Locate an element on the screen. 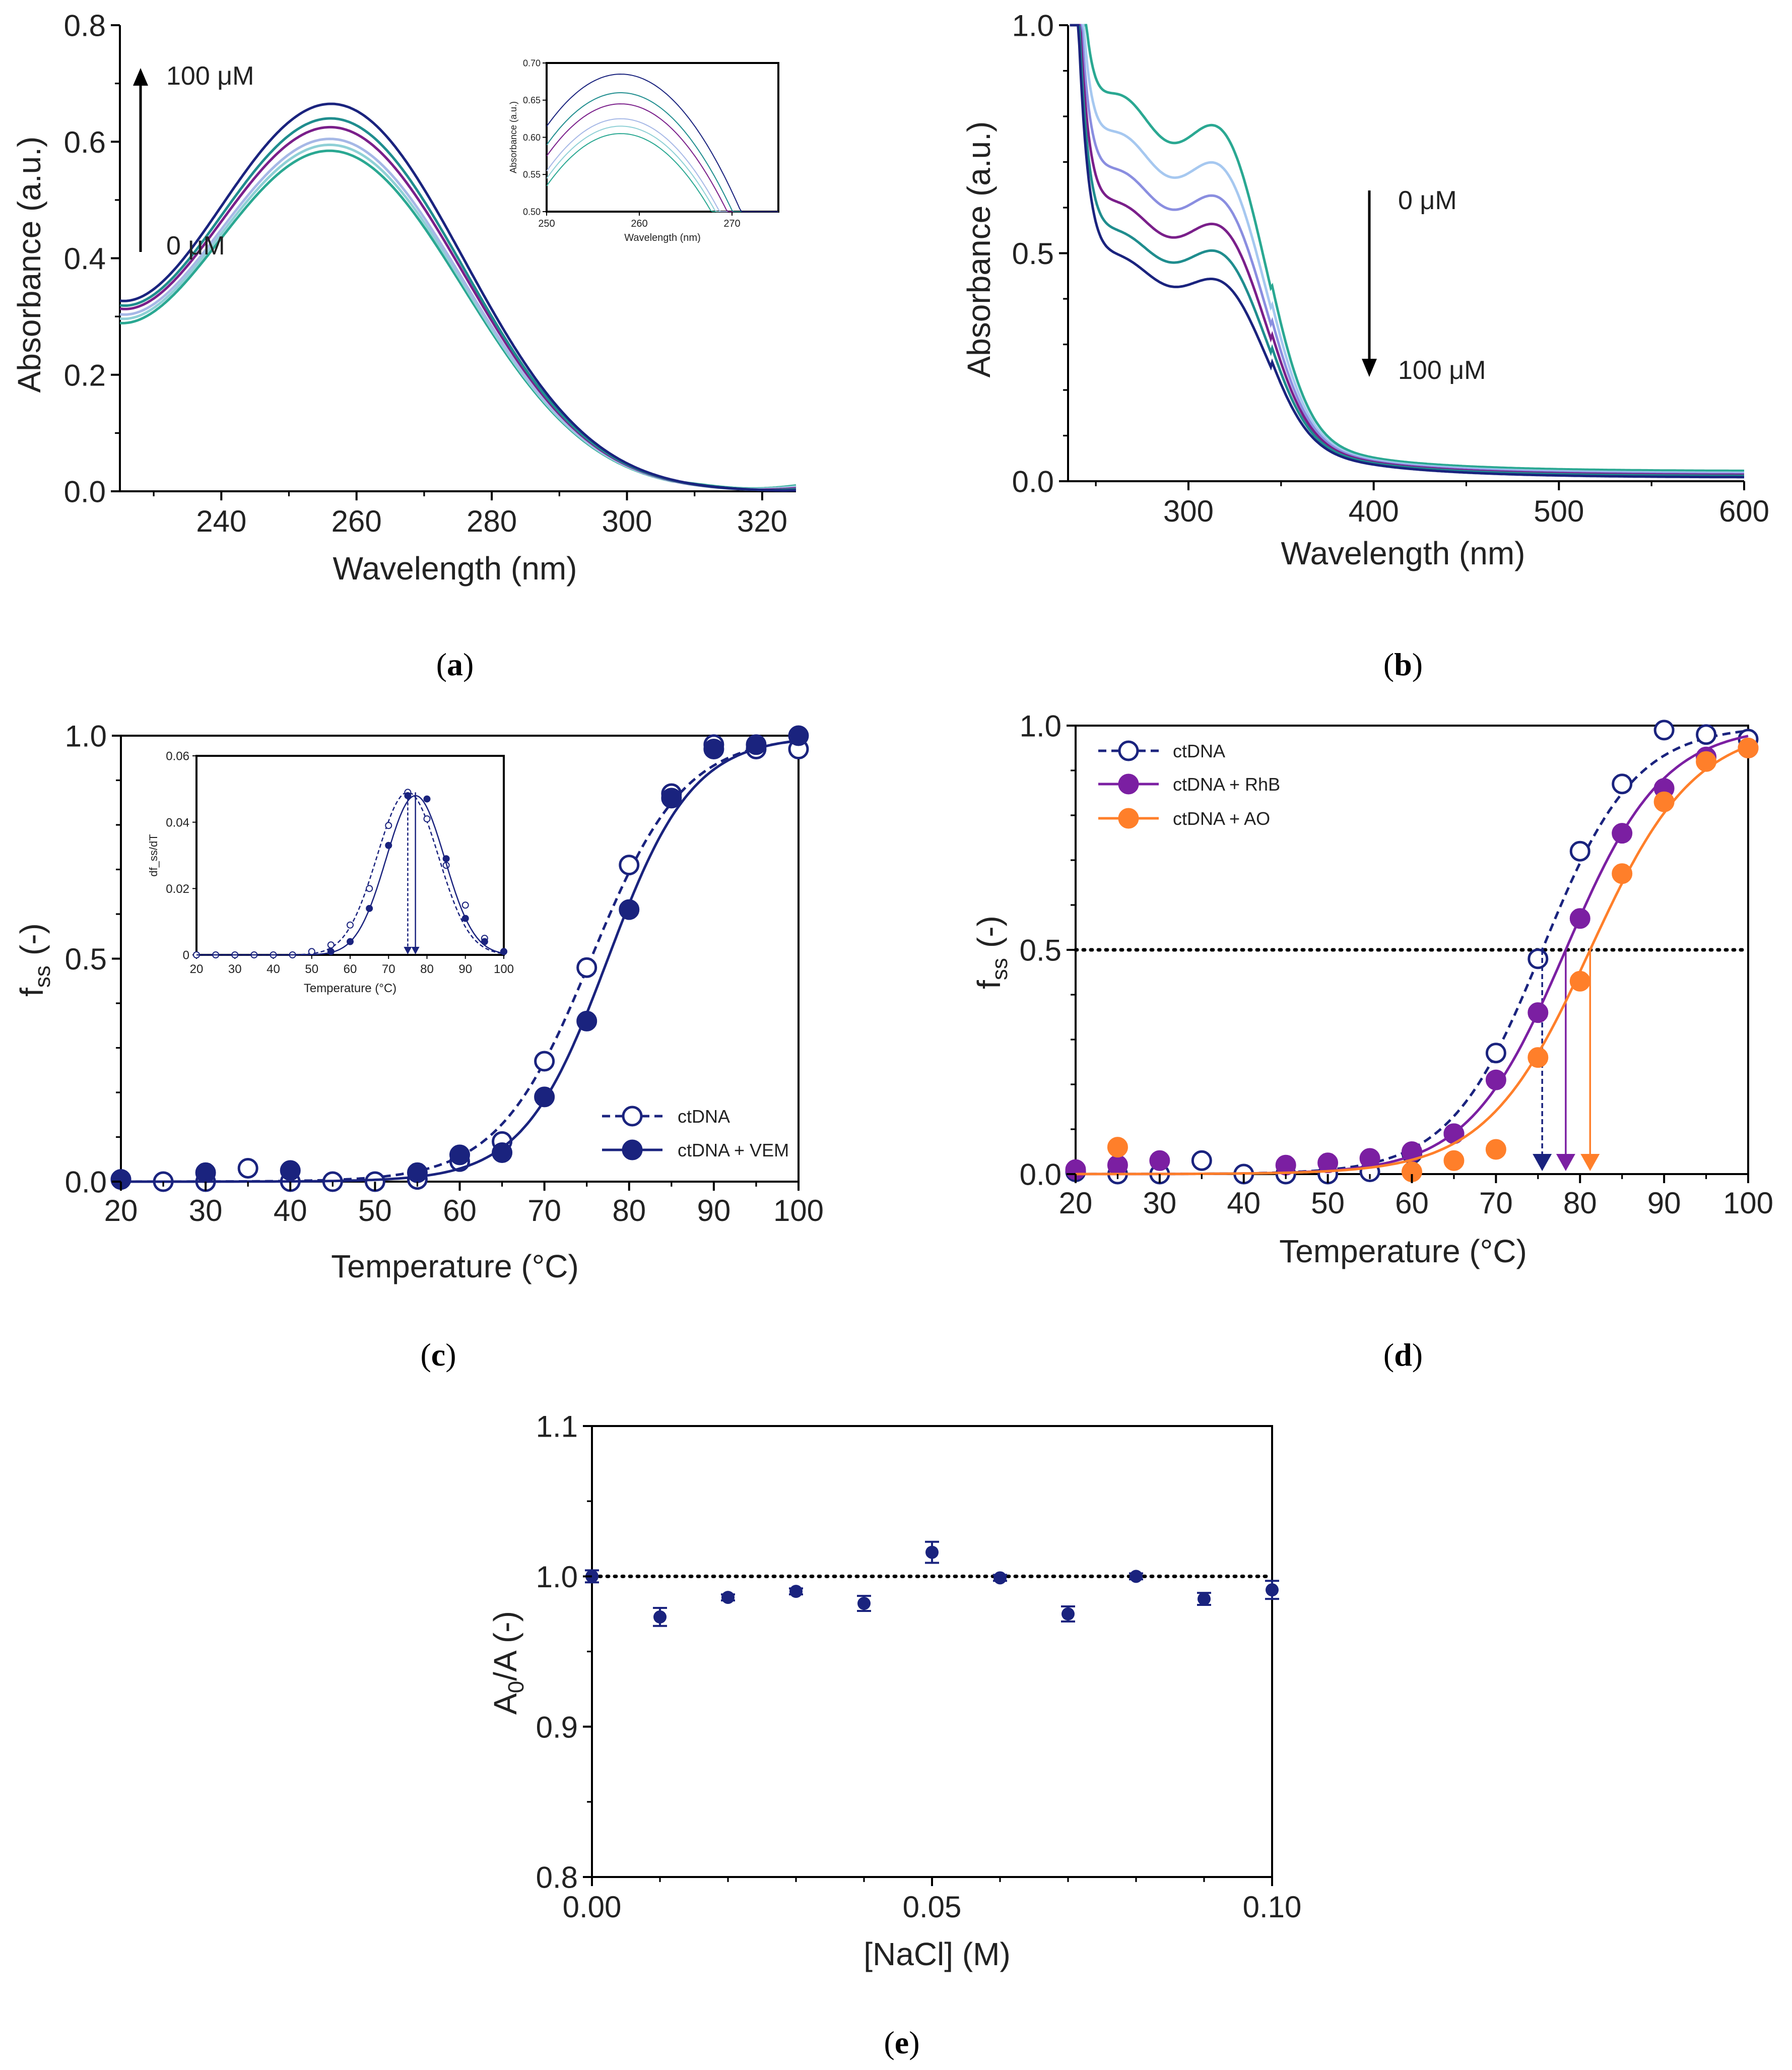  x-tick-label: 300 is located at coordinates (1189, 511).